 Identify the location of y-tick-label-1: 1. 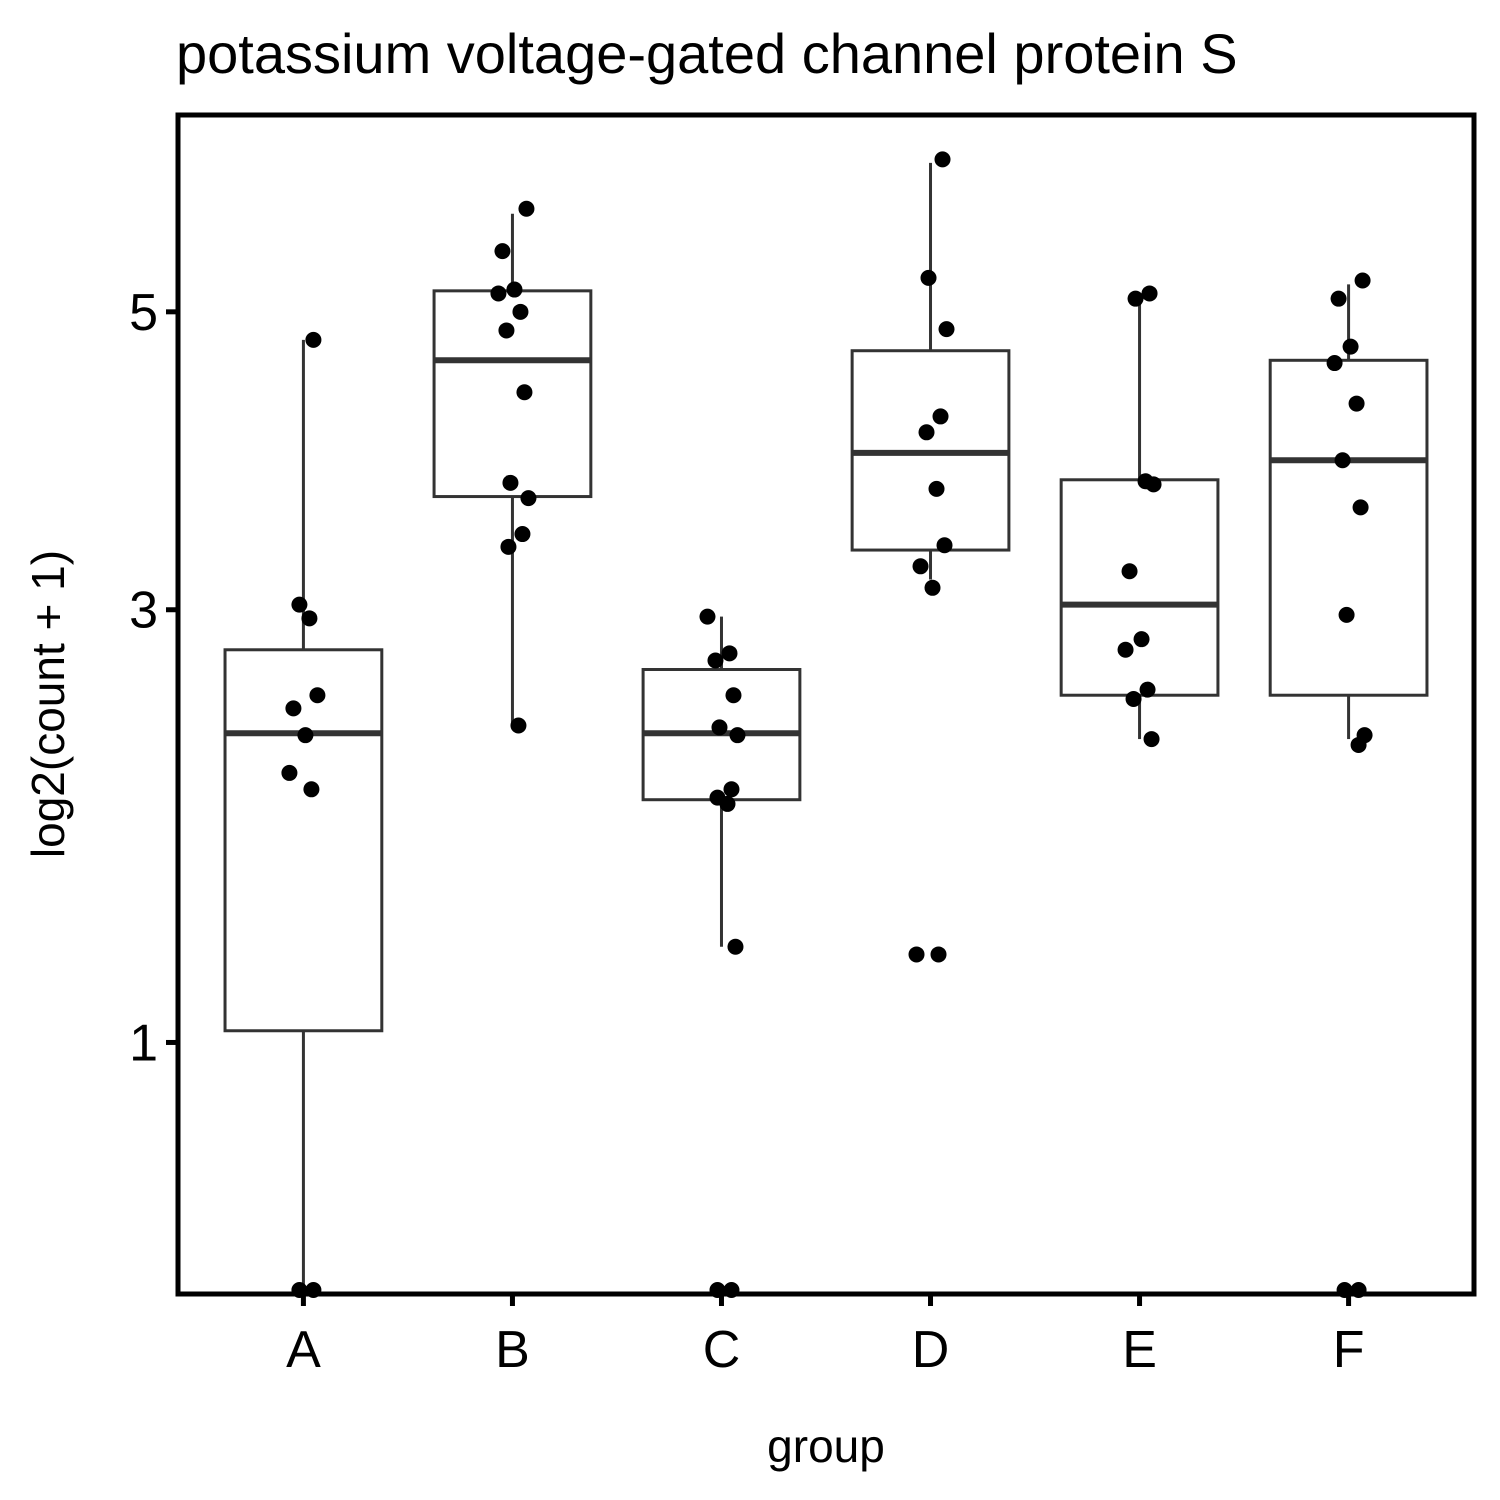
(143, 1043).